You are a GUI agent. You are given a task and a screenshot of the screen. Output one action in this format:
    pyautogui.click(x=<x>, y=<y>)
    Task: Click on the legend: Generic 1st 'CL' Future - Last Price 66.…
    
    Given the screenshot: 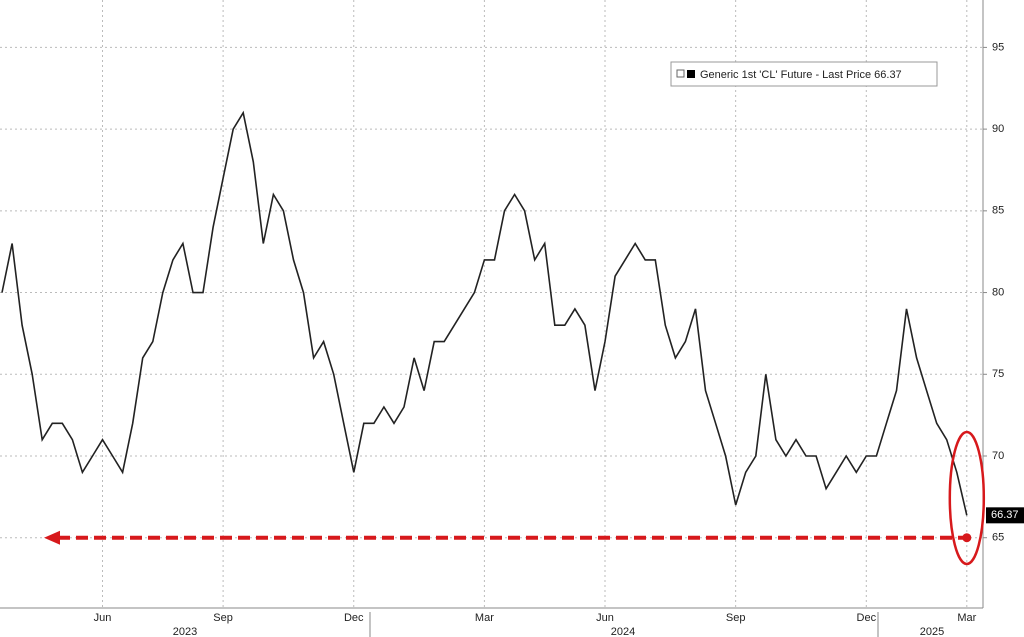 What is the action you would take?
    pyautogui.click(x=804, y=74)
    